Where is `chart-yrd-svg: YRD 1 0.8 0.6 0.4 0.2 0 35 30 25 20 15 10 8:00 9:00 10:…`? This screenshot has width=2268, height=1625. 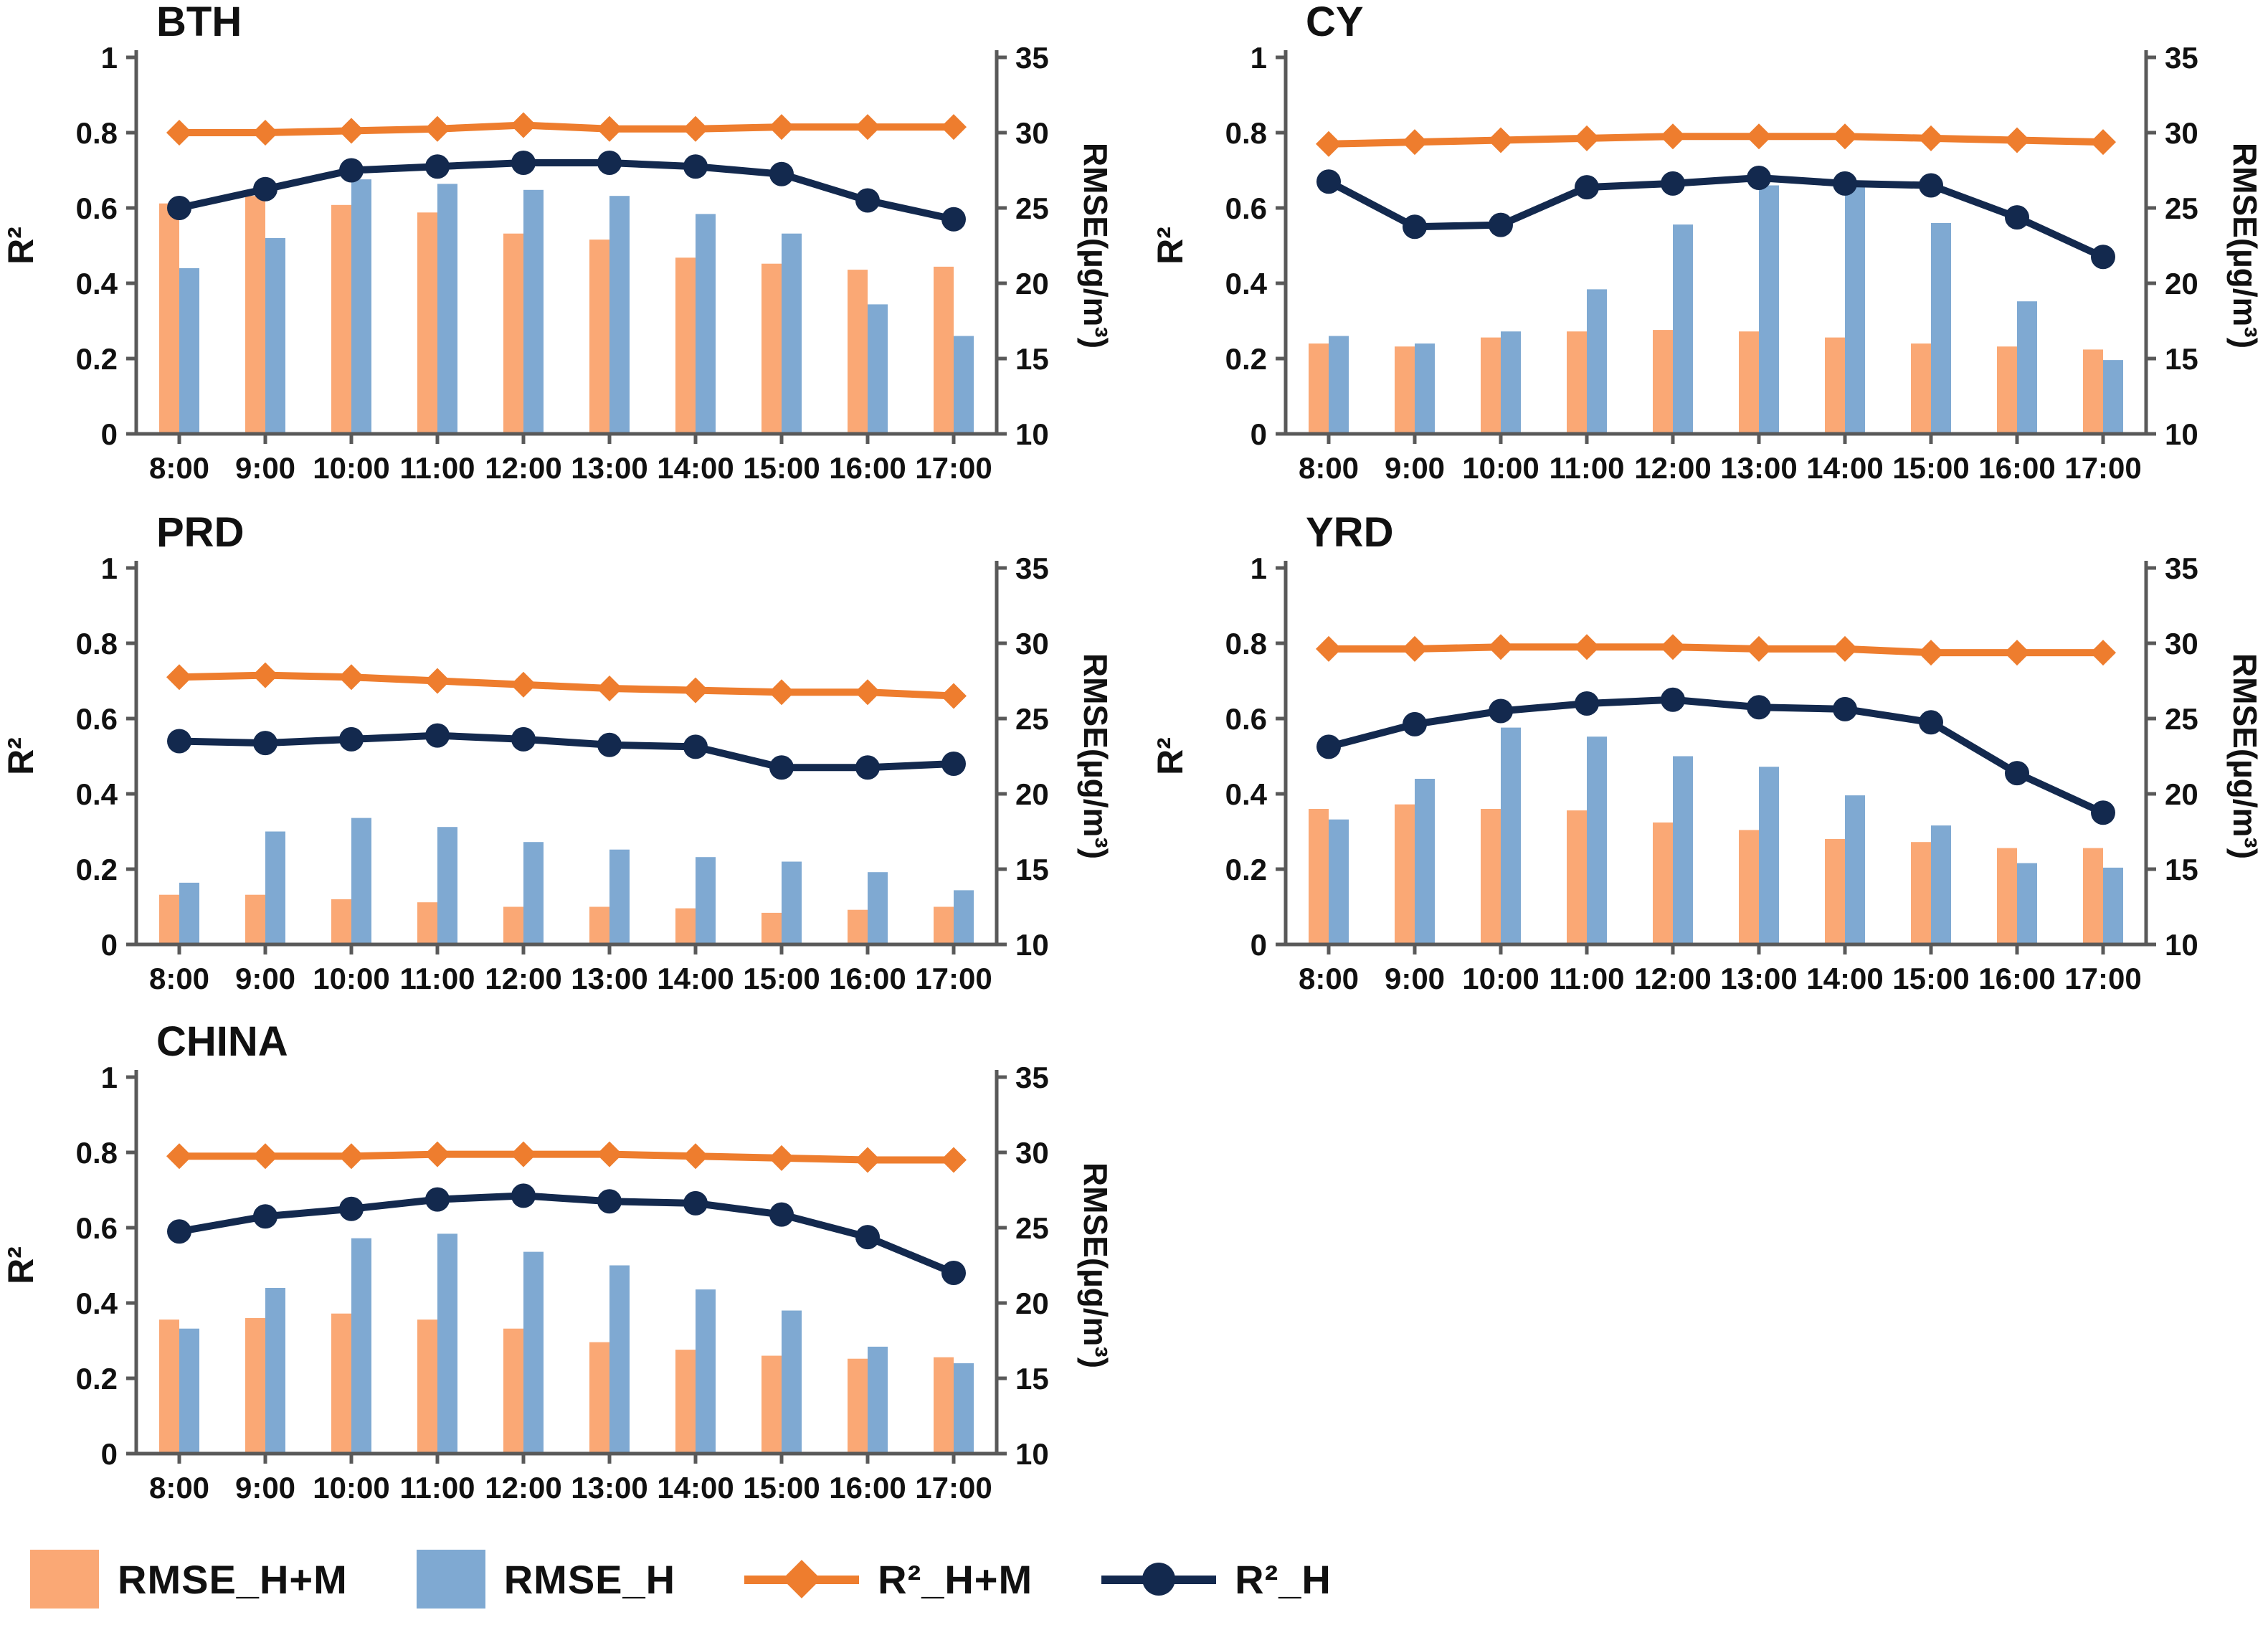 chart-yrd-svg: YRD 1 0.8 0.6 0.4 0.2 0 35 30 25 20 15 10 8:00 9:00 10:… is located at coordinates (1707, 752).